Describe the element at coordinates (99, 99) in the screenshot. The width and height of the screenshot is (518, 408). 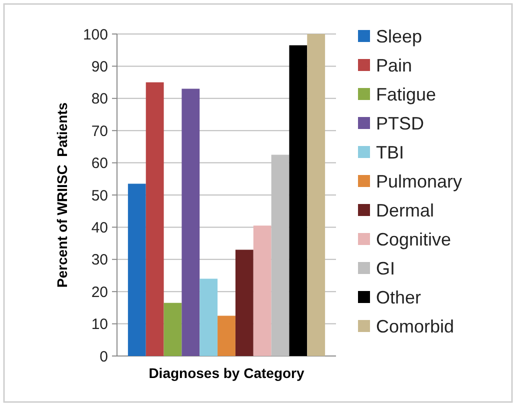
I see `y-tick-label: 80` at that location.